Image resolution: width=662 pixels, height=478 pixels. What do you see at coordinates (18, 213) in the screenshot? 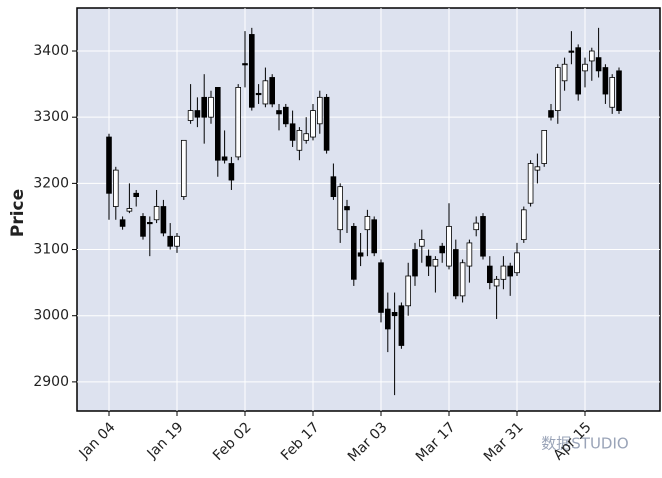
I see `y-axis-label: Price` at bounding box center [18, 213].